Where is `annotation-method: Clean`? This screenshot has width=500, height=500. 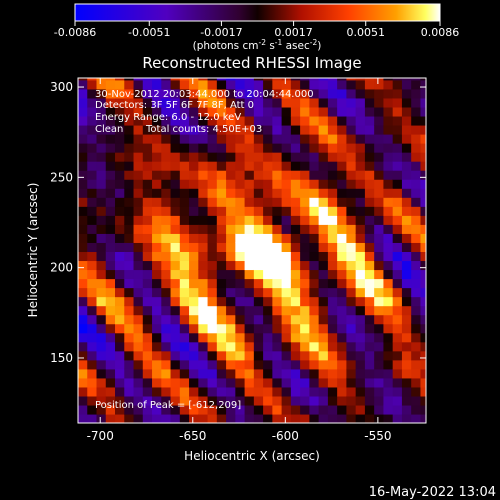
annotation-method: Clean is located at coordinates (109, 129).